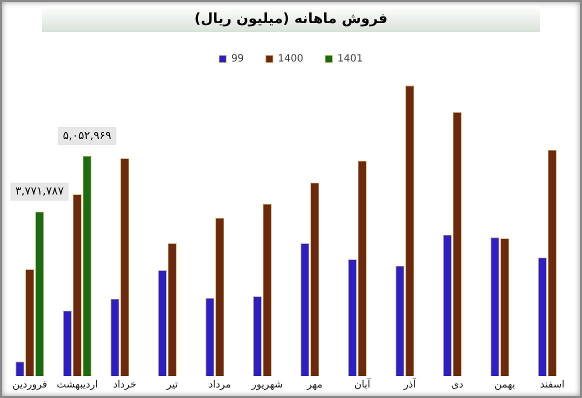 The image size is (582, 398). Describe the element at coordinates (409, 384) in the screenshot. I see `x-tick-label: آذر` at that location.